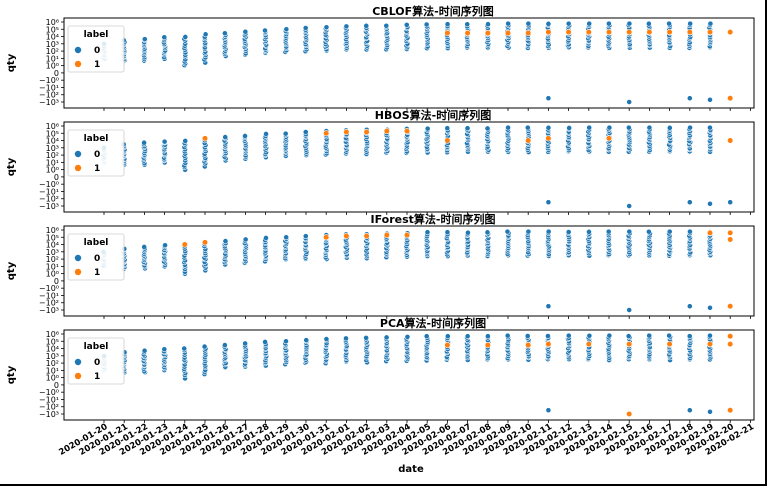 Image resolution: width=767 pixels, height=486 pixels. What do you see at coordinates (49, 102) in the screenshot?
I see `ytick-label: −10³` at bounding box center [49, 102].